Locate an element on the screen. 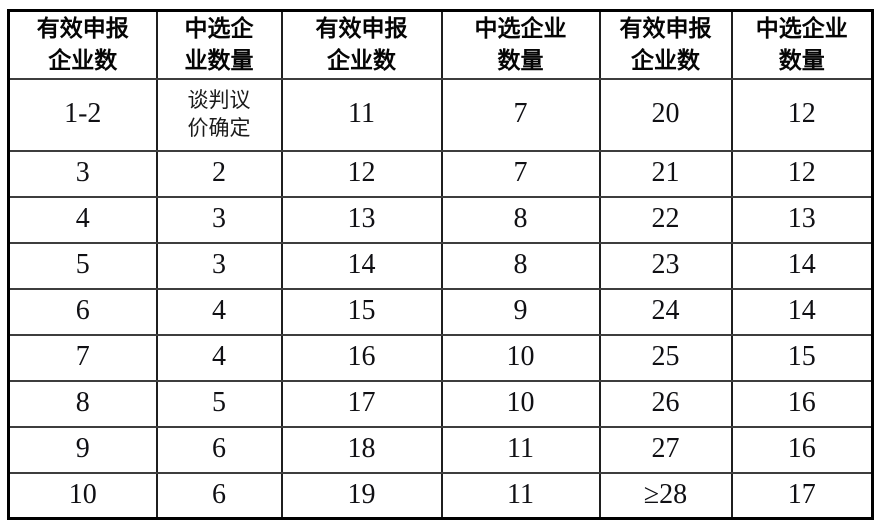 Image resolution: width=879 pixels, height=528 pixels. column-header-selected-count-1: 中选企 业数量 is located at coordinates (219, 44).